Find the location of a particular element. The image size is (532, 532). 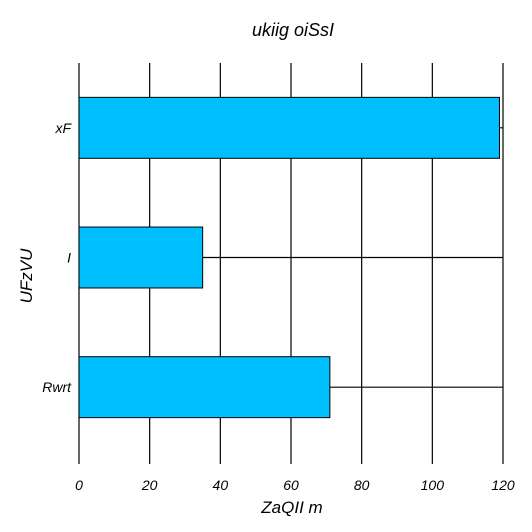

y-axis-label: UFzVU is located at coordinates (26, 276).